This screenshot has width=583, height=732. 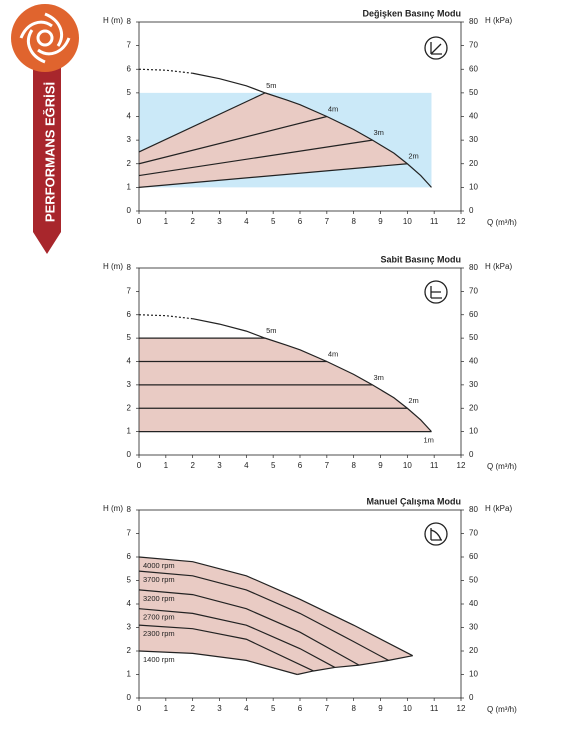 I want to click on y-tick-label: 6, so click(x=129, y=314).